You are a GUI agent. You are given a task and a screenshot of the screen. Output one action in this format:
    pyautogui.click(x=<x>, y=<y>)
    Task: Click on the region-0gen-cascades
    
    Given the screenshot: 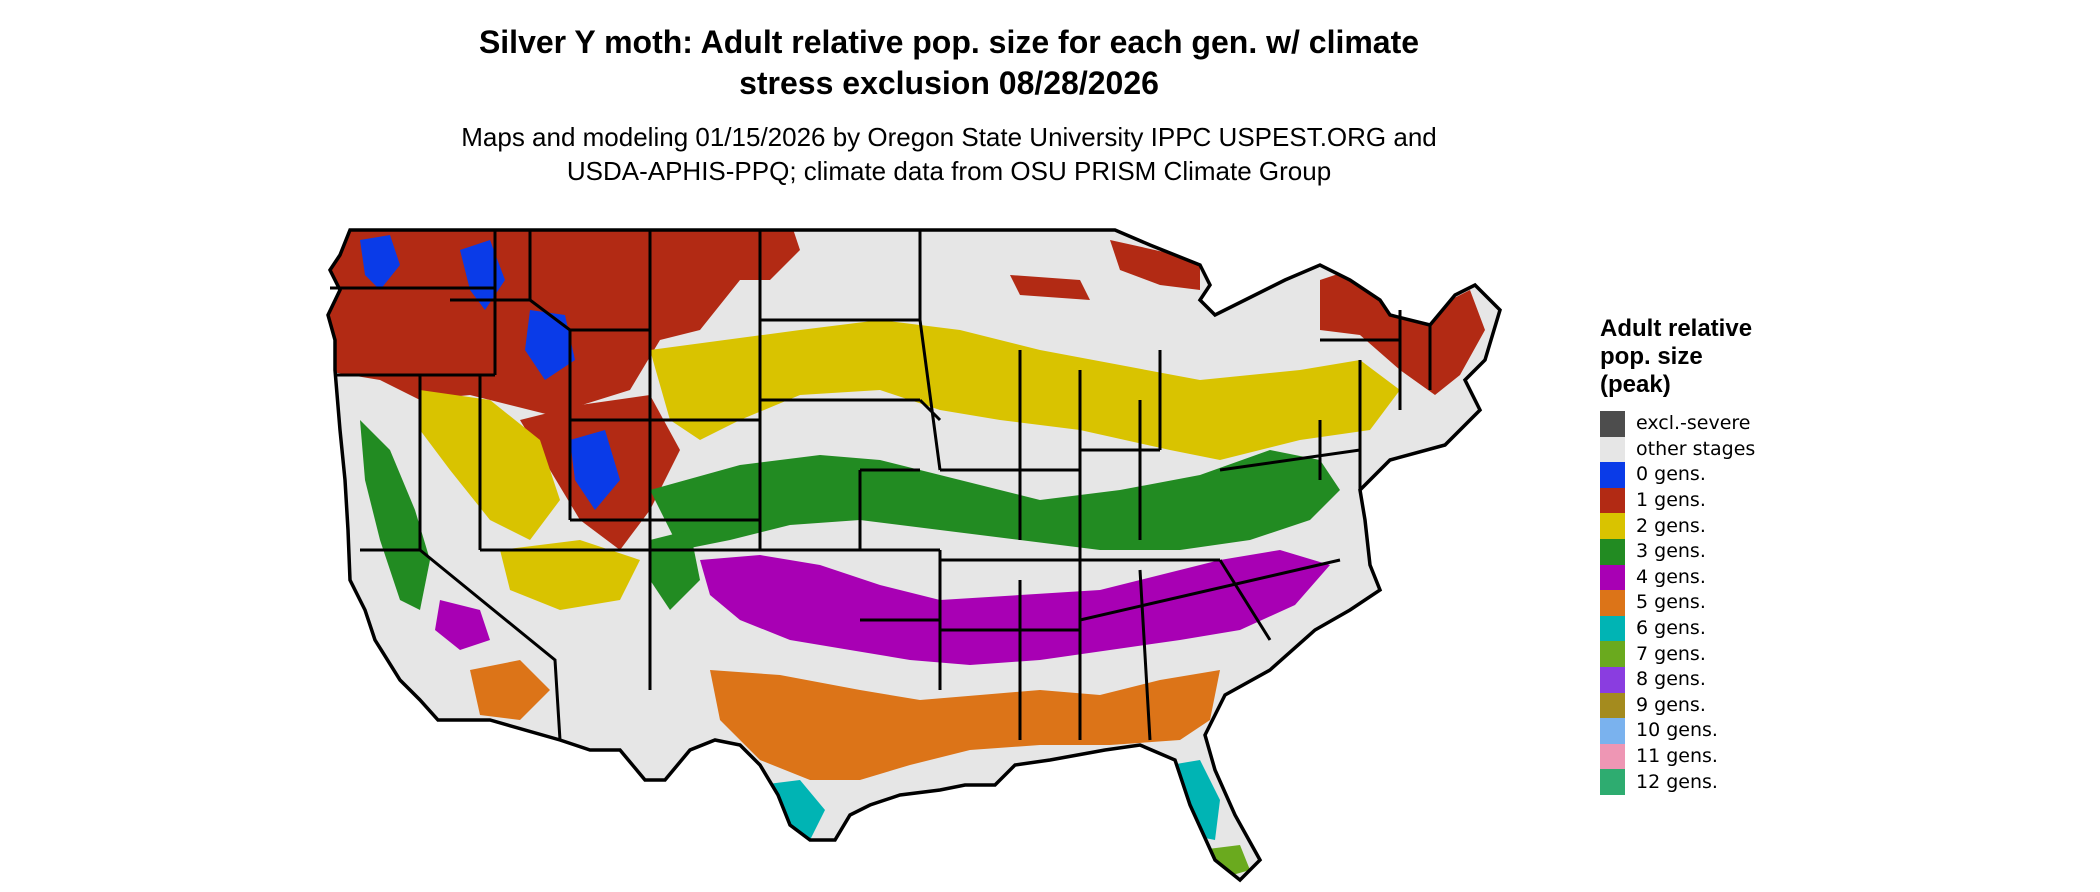 What is the action you would take?
    pyautogui.click(x=380, y=262)
    